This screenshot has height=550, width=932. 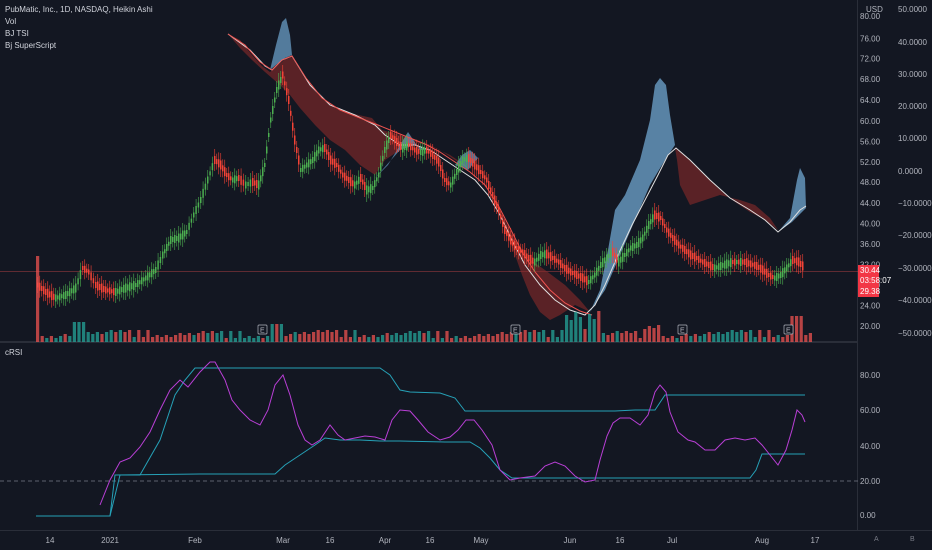 What do you see at coordinates (11, 21) in the screenshot?
I see `indicator-vol: Vol` at bounding box center [11, 21].